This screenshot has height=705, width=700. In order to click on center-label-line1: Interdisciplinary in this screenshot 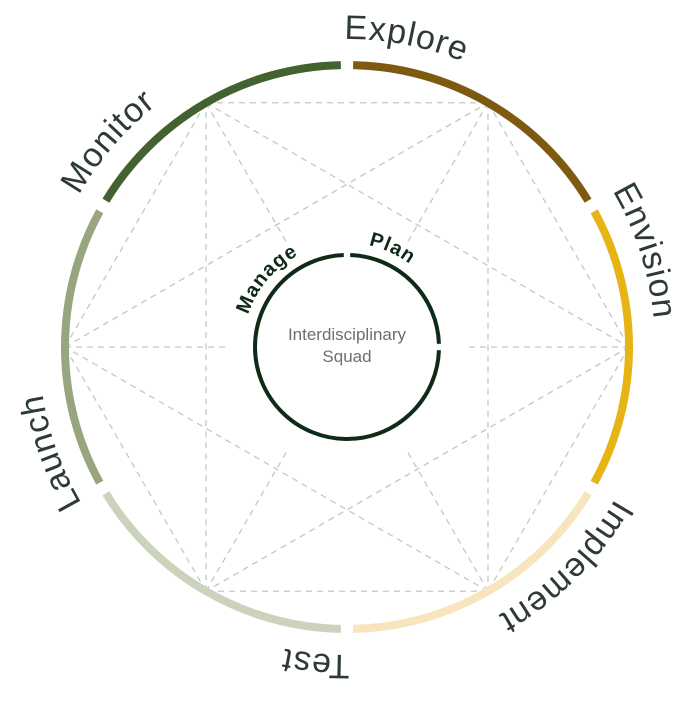, I will do `click(347, 334)`.